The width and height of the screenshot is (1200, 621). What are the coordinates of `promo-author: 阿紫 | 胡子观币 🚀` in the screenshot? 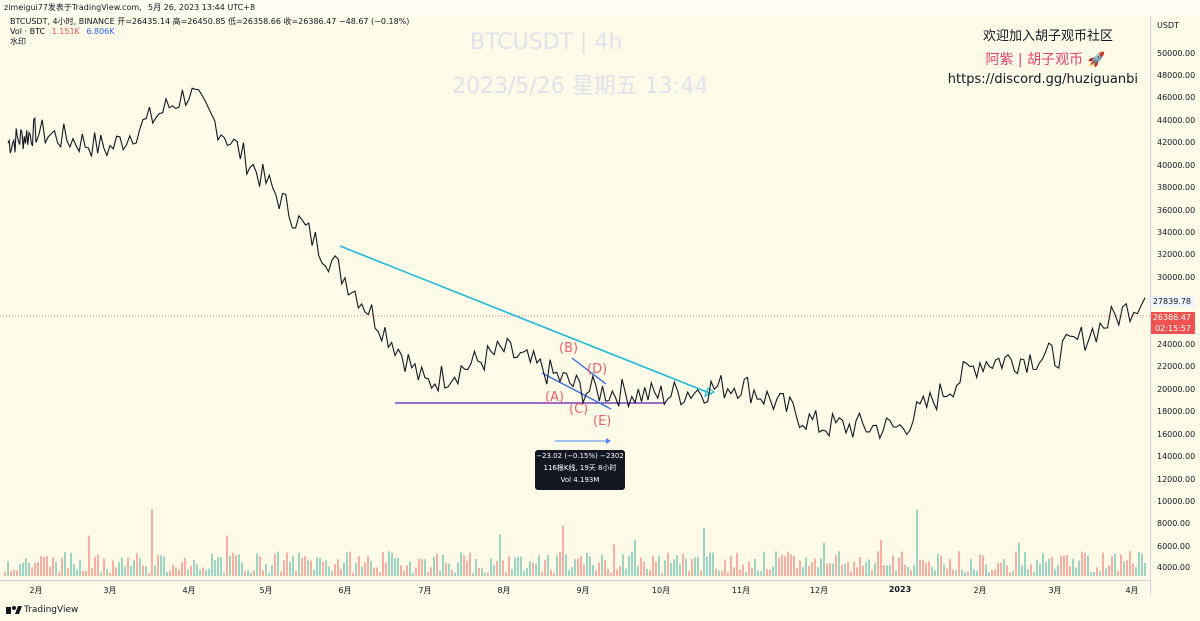 It's located at (1045, 59).